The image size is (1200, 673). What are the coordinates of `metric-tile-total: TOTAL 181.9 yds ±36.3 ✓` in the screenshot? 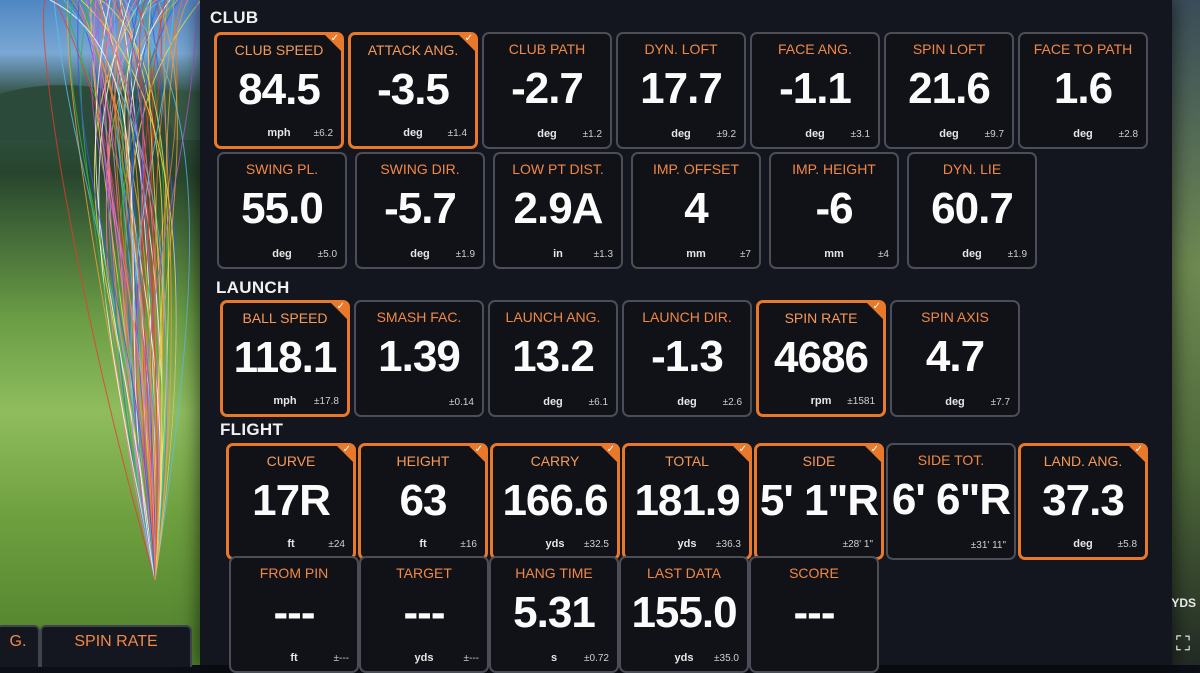 It's located at (687, 501).